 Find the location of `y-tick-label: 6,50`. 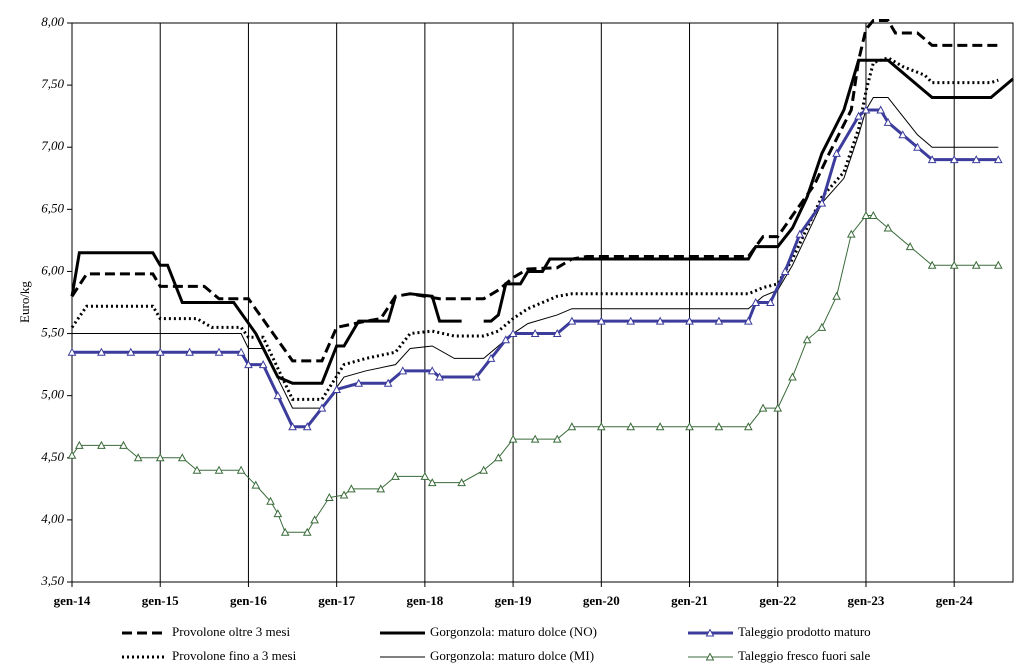

y-tick-label: 6,50 is located at coordinates (52, 207).